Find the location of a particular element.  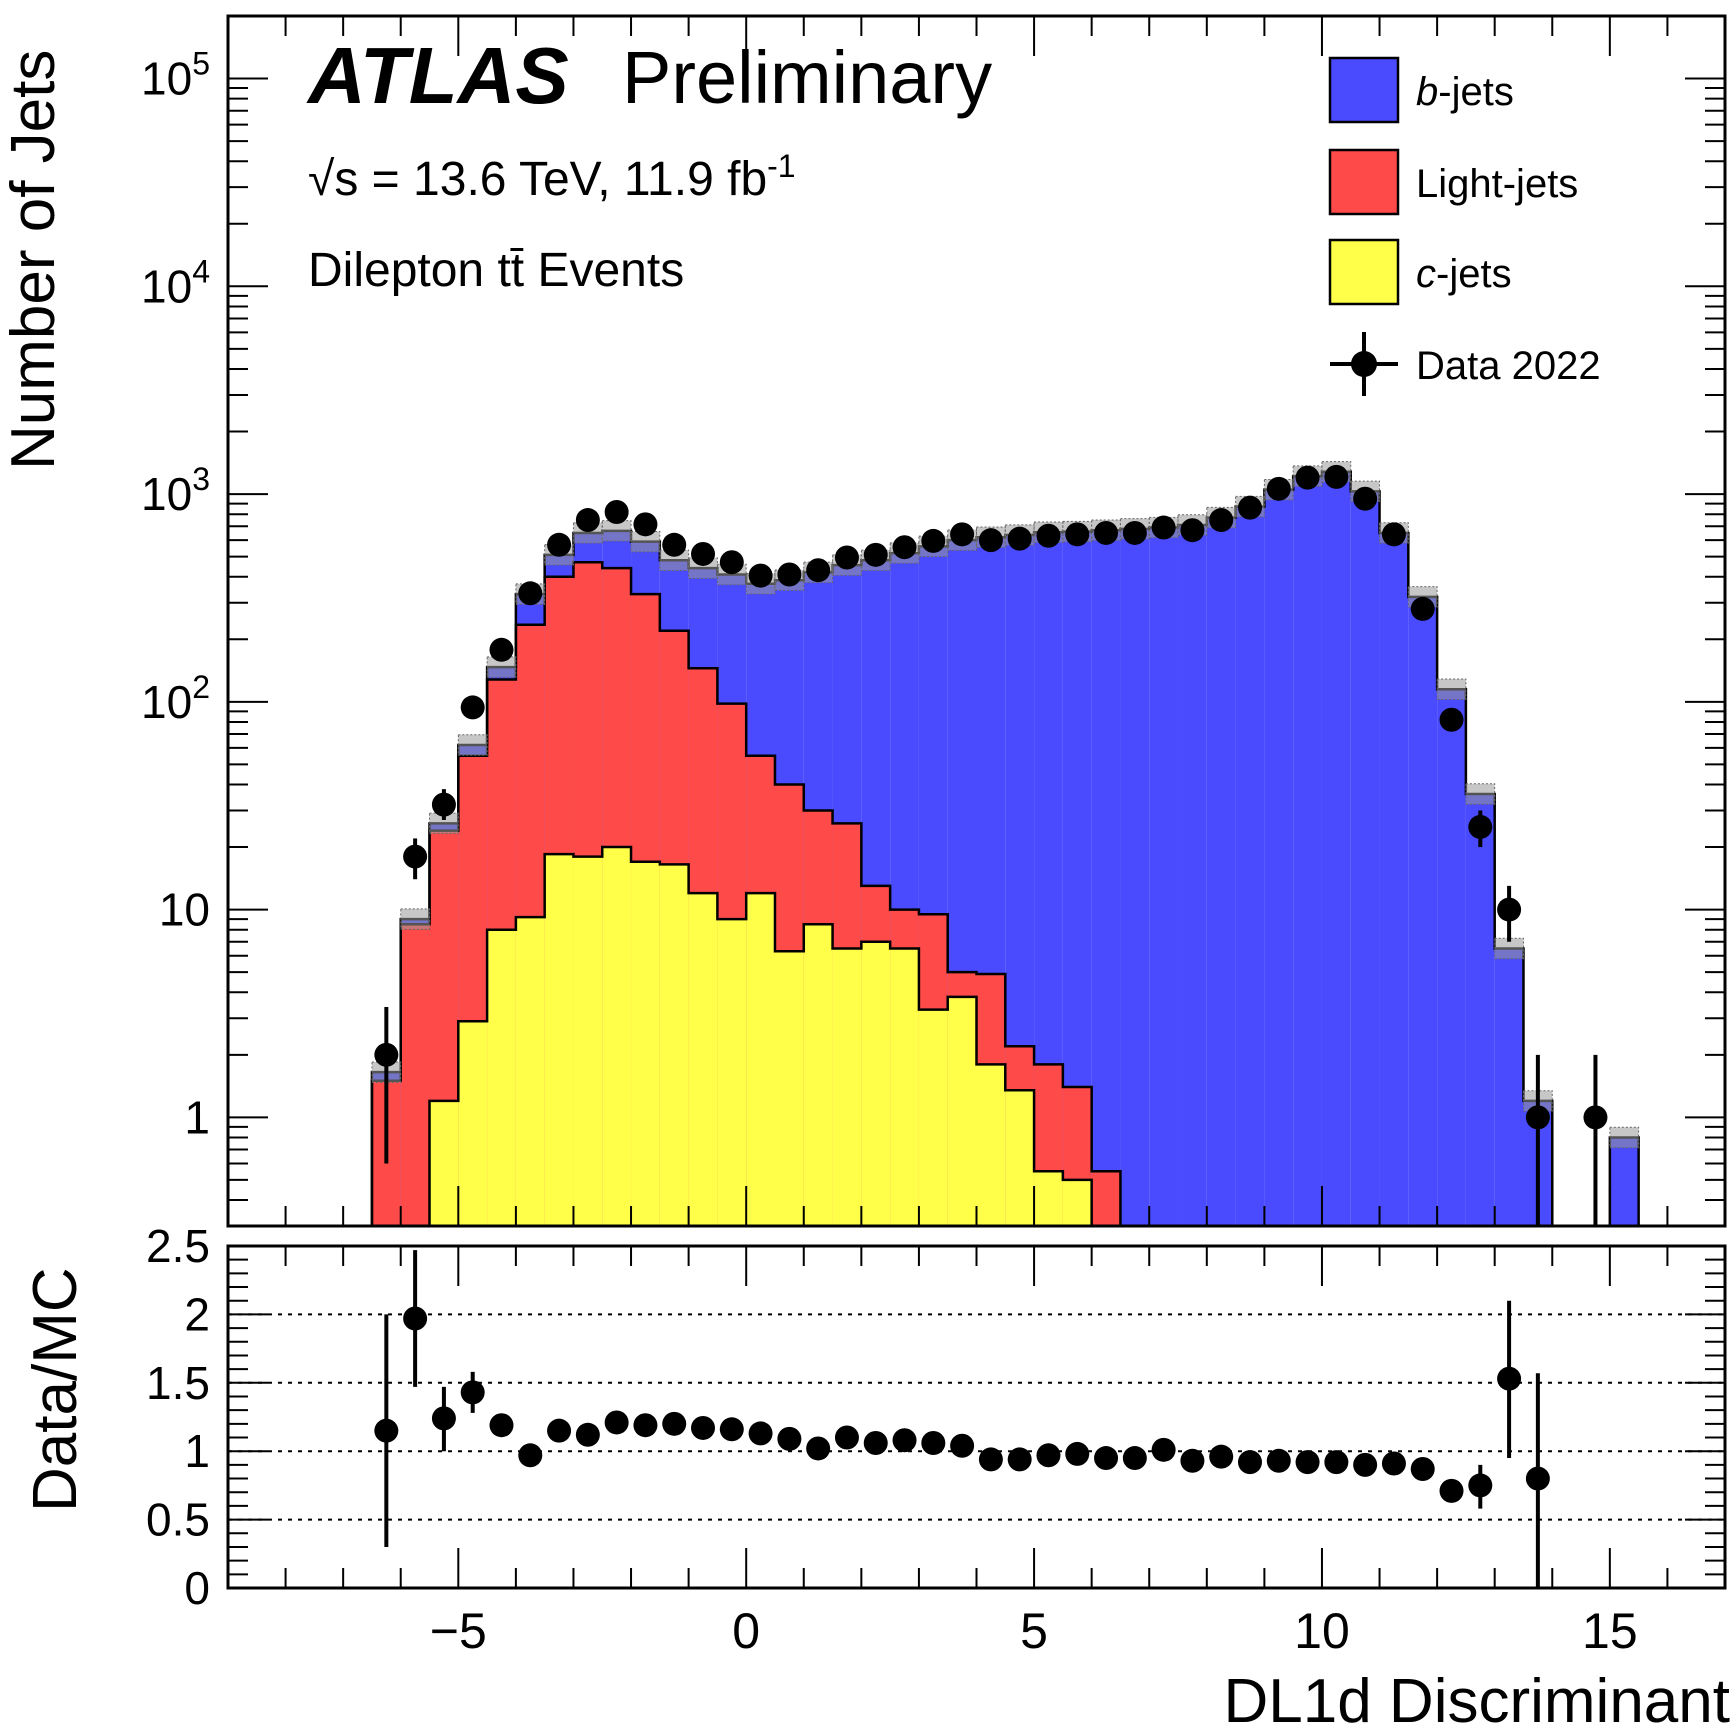

y-tick-label-main: 10⁵ is located at coordinates (175, 75).